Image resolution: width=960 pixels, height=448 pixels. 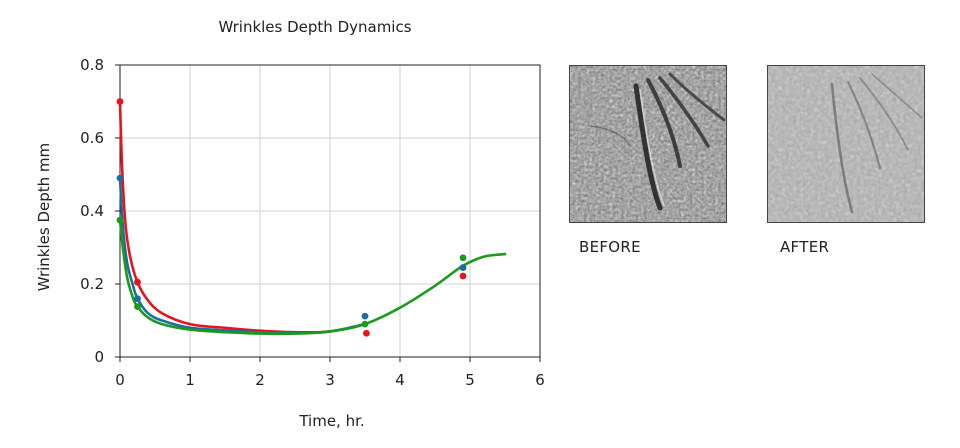 I want to click on x-tick-label: 4, so click(x=400, y=380).